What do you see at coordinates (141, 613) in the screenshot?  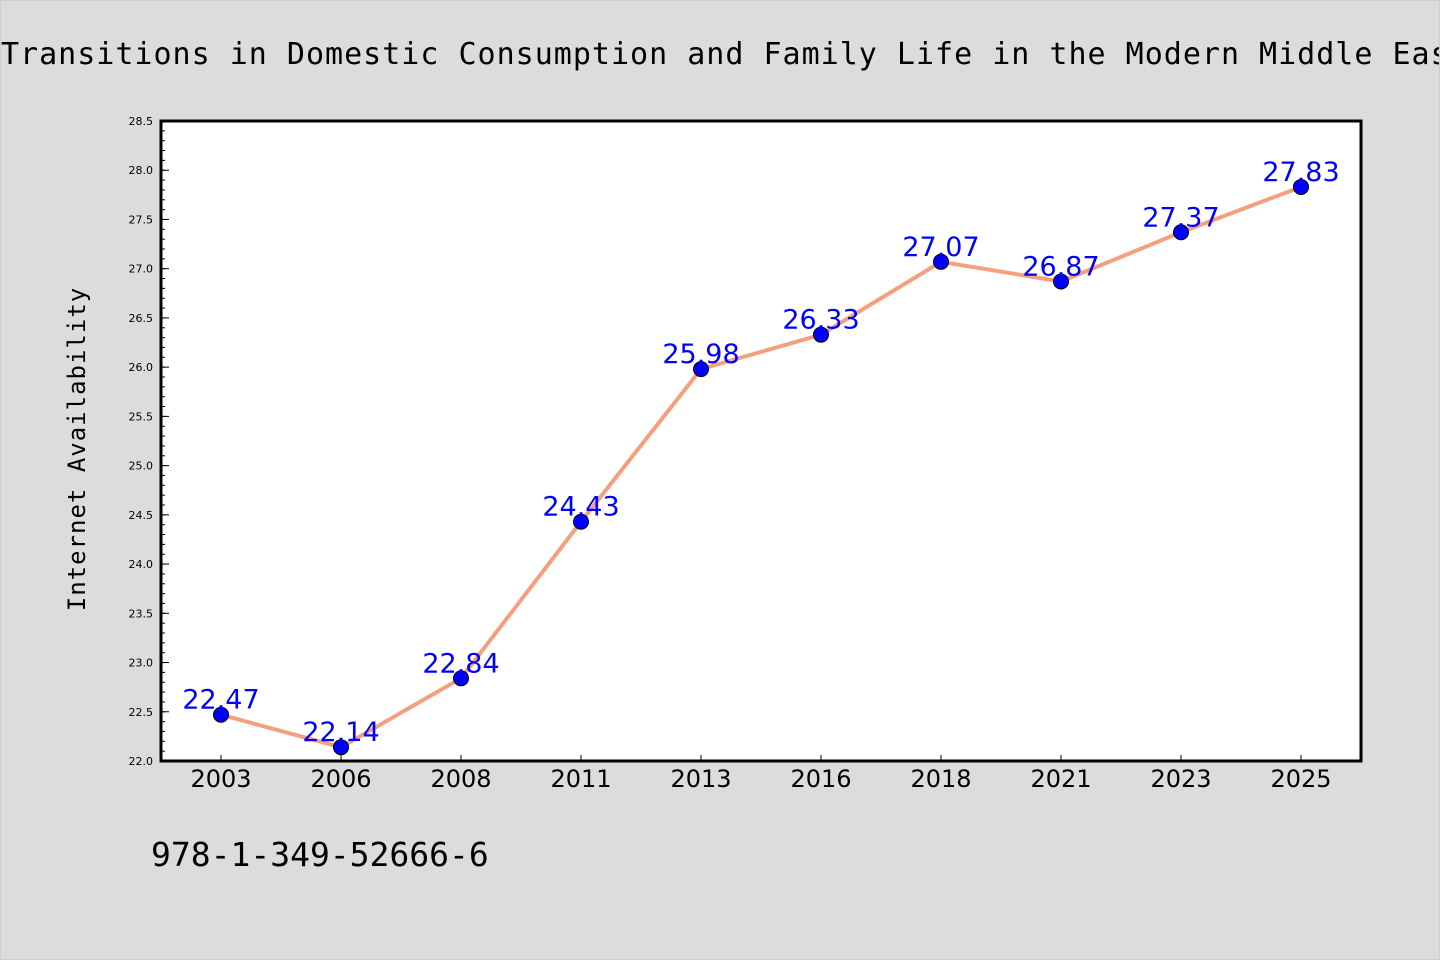 I see `y-tick-label: 23.5` at bounding box center [141, 613].